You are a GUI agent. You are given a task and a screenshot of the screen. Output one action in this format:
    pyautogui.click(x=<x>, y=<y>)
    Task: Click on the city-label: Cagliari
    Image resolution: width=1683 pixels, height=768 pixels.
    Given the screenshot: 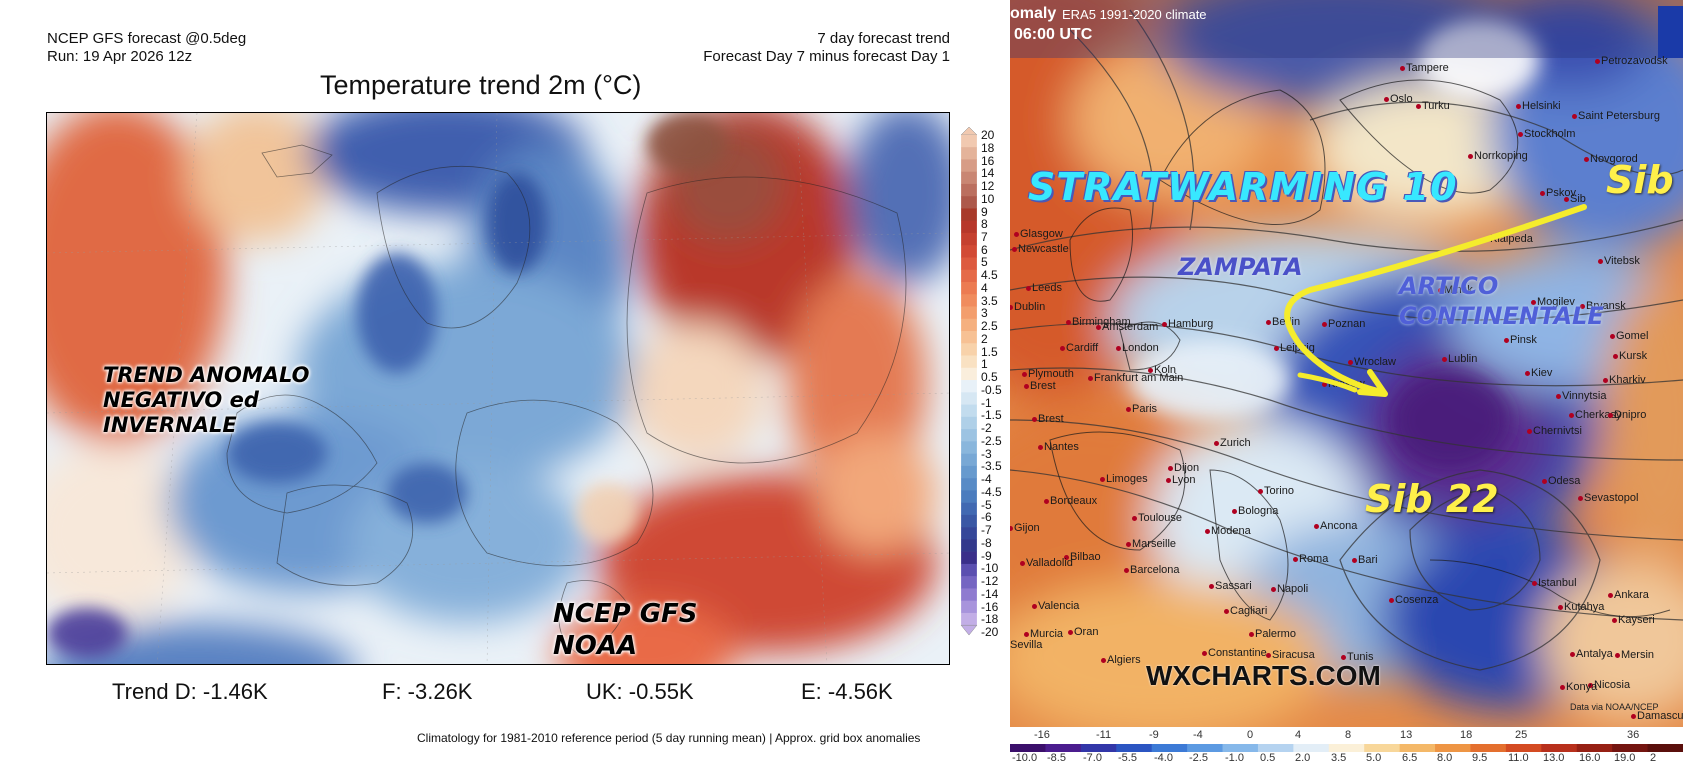 What is the action you would take?
    pyautogui.click(x=1245, y=611)
    